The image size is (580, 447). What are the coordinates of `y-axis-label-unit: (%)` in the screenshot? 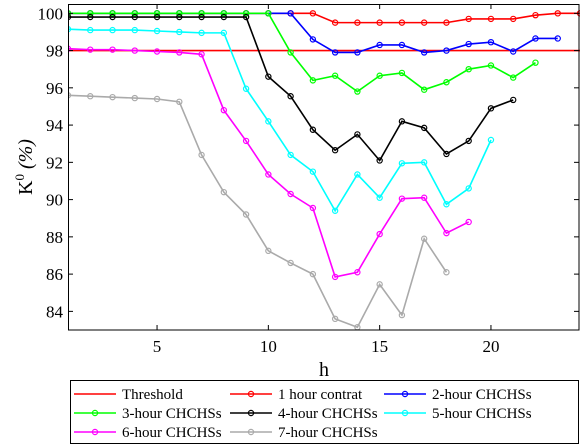 It's located at (26, 156).